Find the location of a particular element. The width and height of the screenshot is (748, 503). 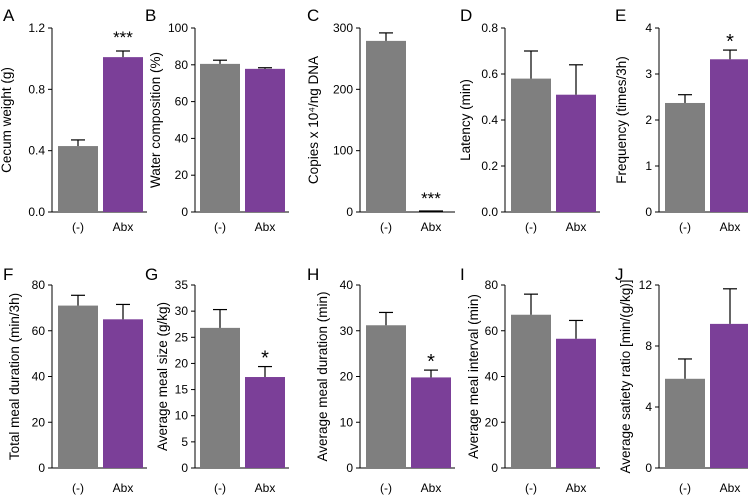

y-axis-title: Water composition (%) is located at coordinates (155, 120).